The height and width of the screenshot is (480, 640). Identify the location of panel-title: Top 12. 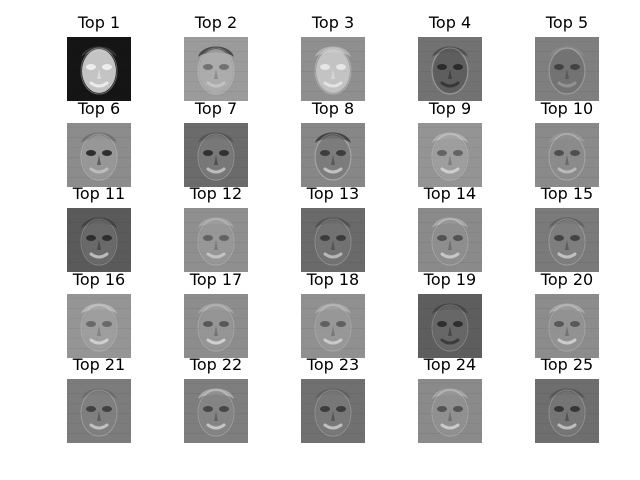
(216, 194).